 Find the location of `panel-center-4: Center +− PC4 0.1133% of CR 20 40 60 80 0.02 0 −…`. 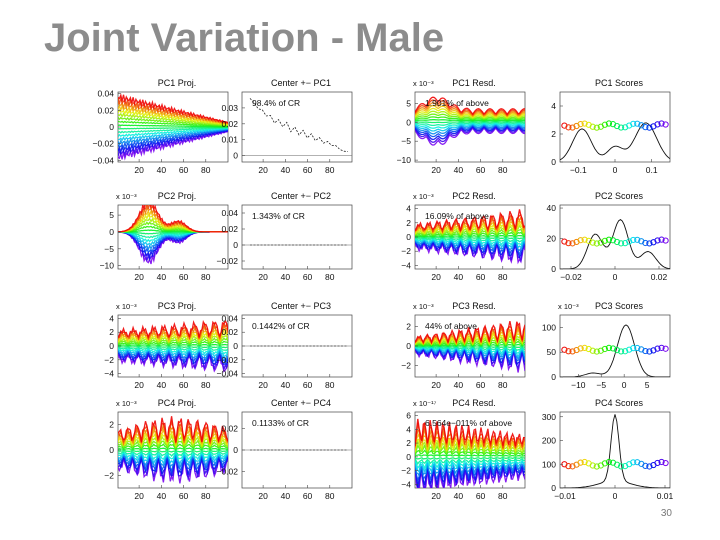

panel-center-4: Center +− PC4 0.1133% of CR 20 40 60 80 0.02 0 −… is located at coordinates (284, 449).